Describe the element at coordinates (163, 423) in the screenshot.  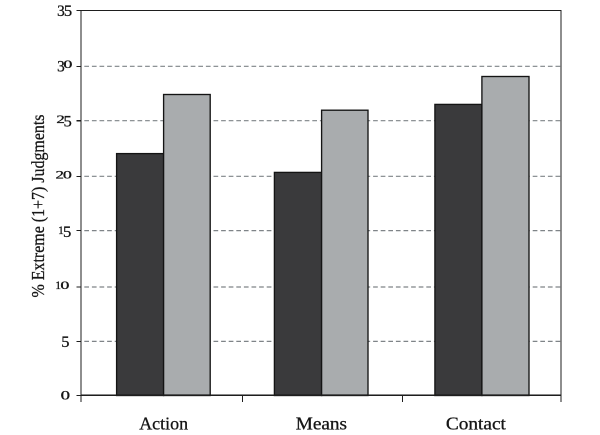
I see `svg-text: Action` at that location.